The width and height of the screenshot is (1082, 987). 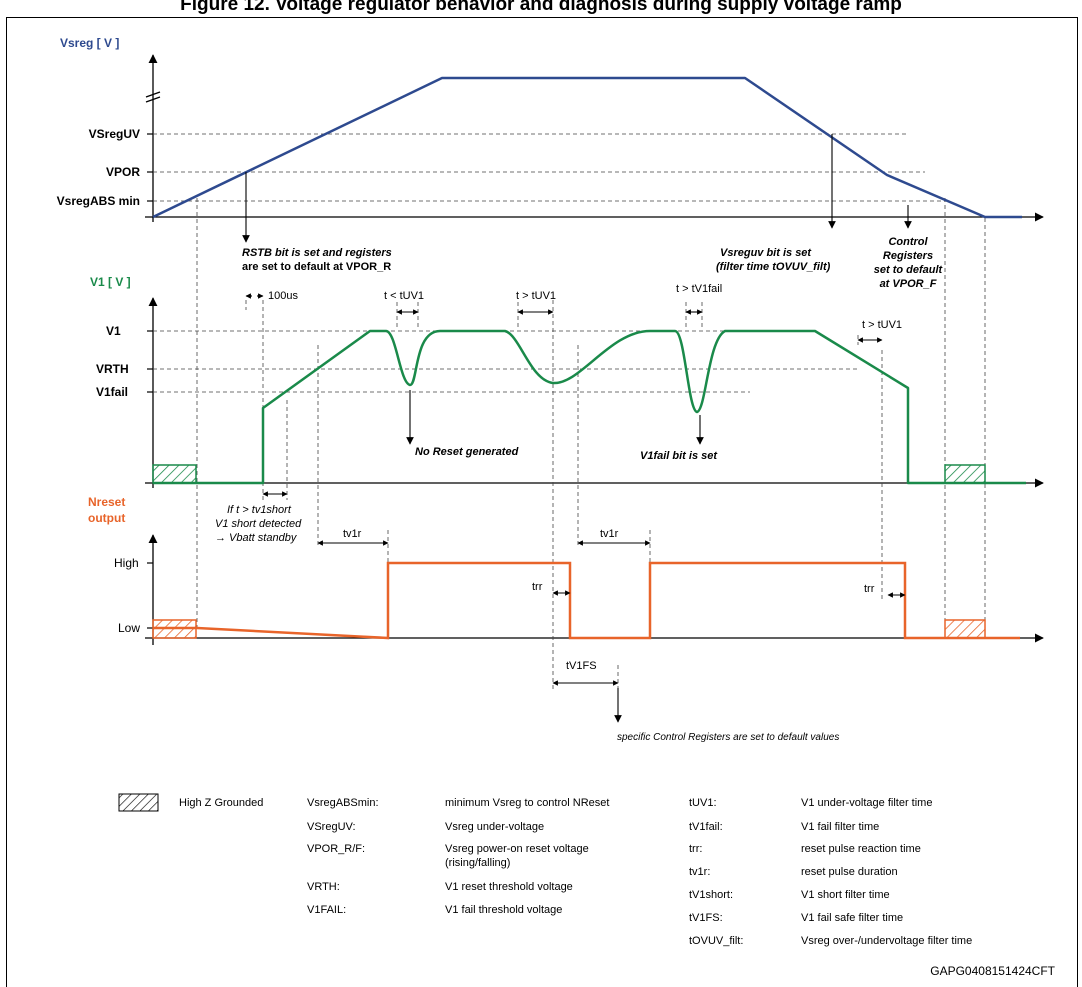 What do you see at coordinates (587, 147) in the screenshot?
I see `vsreg-trace` at bounding box center [587, 147].